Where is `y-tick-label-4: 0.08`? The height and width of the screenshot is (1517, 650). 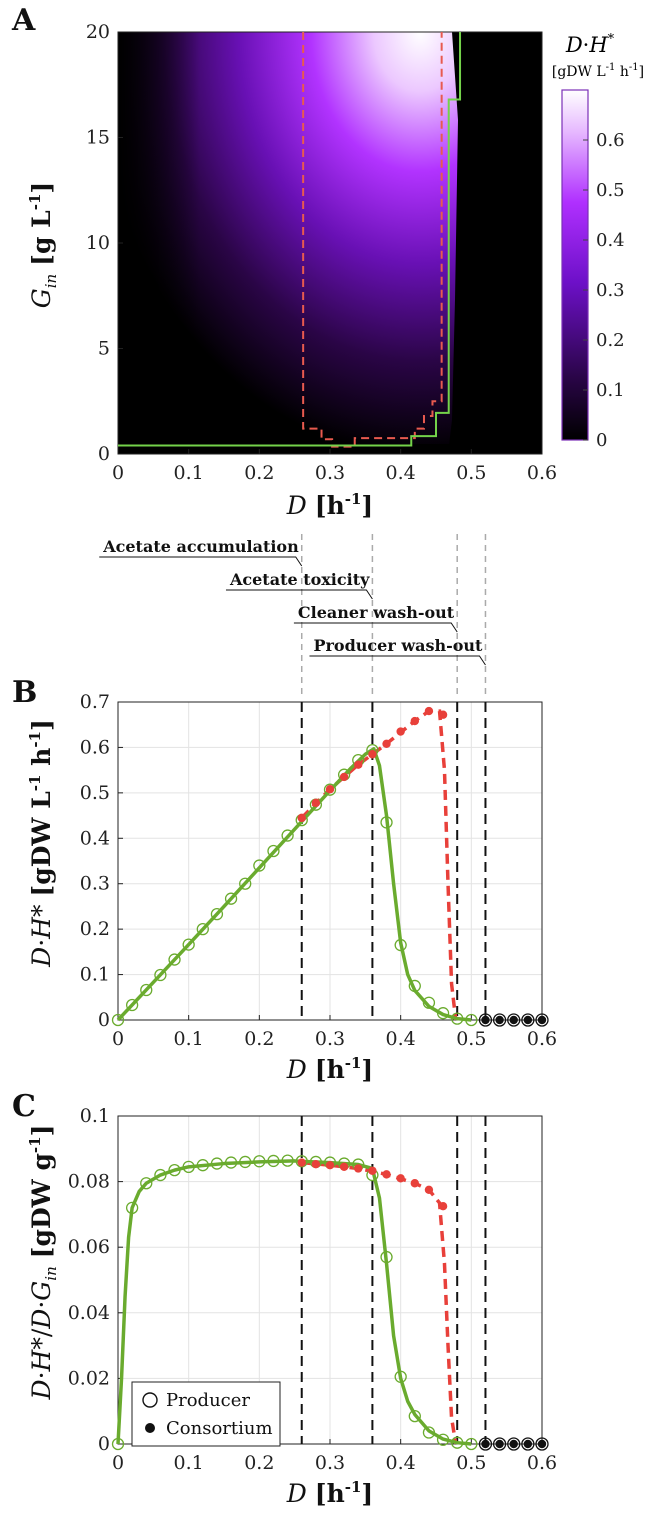 y-tick-label-4: 0.08 is located at coordinates (89, 1182).